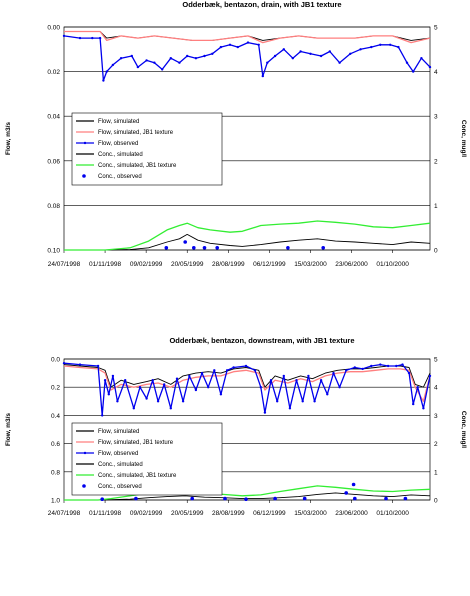 The image size is (470, 596). Describe the element at coordinates (137, 476) in the screenshot. I see `legend-label: Conc., simulated, JB1 texture` at that location.